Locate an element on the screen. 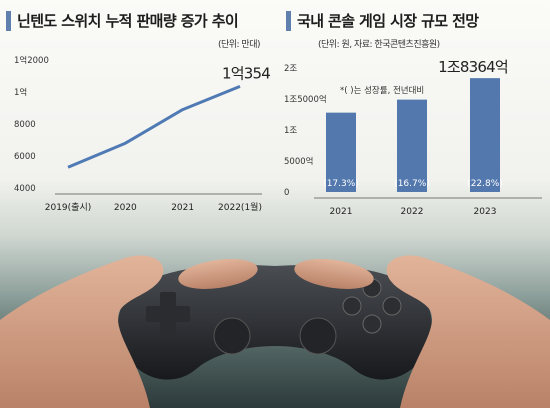 The image size is (550, 408). y-tick-label: 1조 is located at coordinates (290, 131).